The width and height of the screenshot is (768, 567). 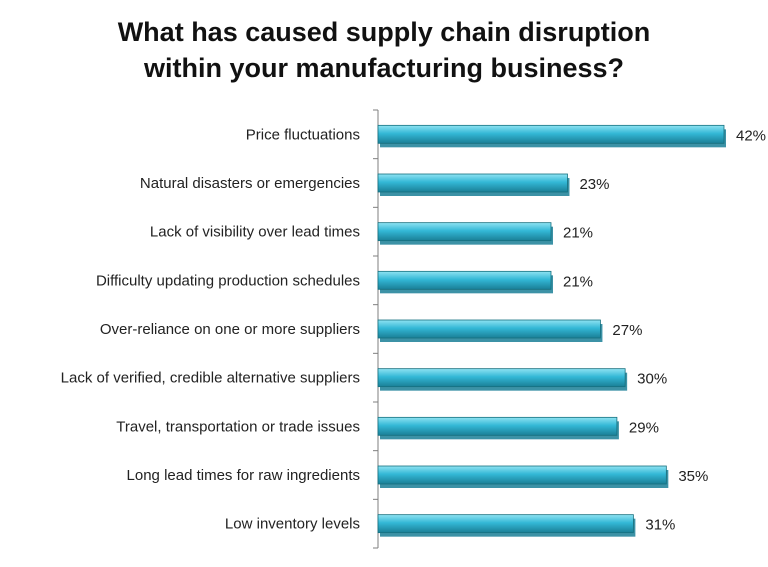 What do you see at coordinates (255, 232) in the screenshot?
I see `category-label: Lack of visibility over lead times` at bounding box center [255, 232].